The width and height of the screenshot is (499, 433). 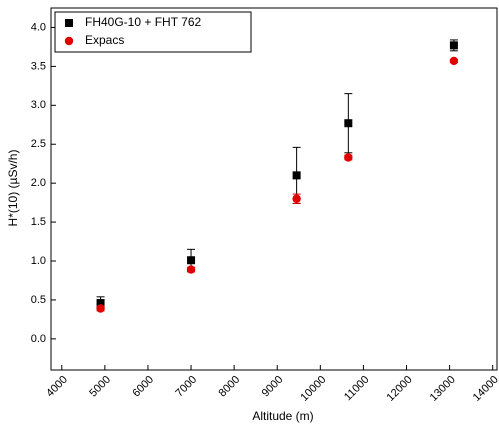 What do you see at coordinates (357, 389) in the screenshot?
I see `x-tick-label: 11000` at bounding box center [357, 389].